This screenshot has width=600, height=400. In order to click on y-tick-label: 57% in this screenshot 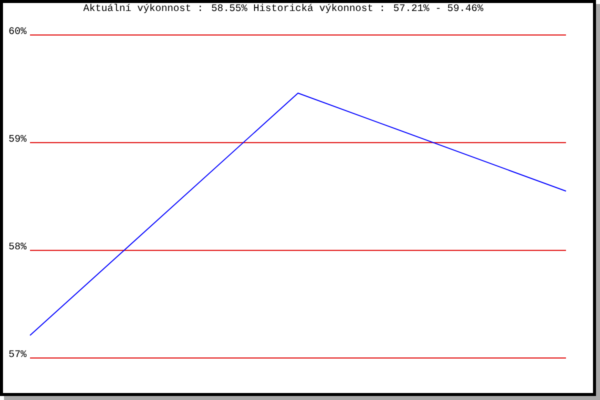, I will do `click(18, 354)`.